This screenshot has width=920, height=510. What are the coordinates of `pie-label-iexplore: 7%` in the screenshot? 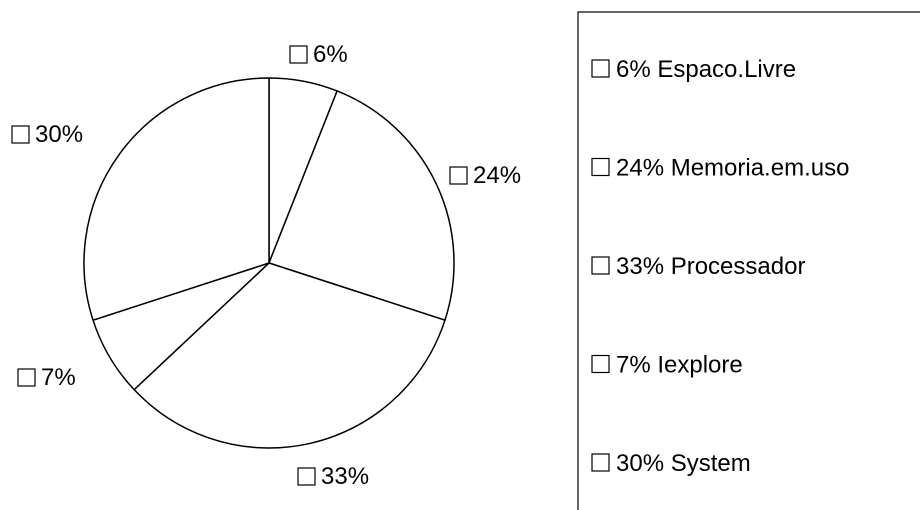 It's located at (58, 377).